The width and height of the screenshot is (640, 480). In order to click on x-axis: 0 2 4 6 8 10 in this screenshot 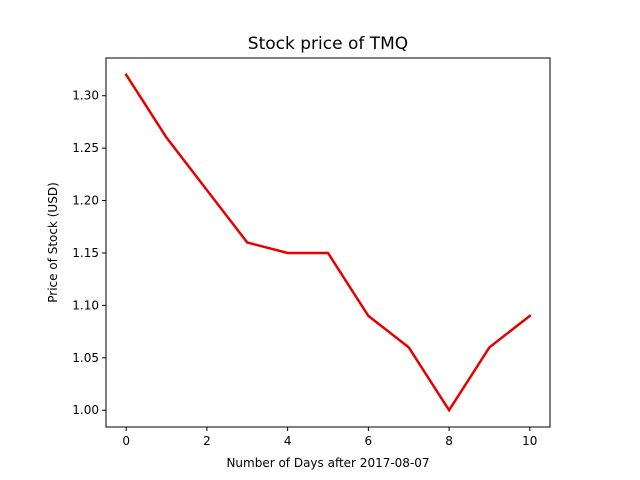, I will do `click(329, 437)`.